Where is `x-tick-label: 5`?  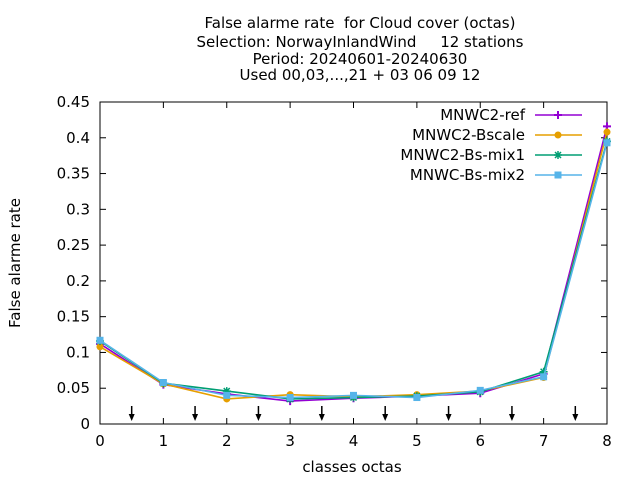 x-tick-label: 5 is located at coordinates (417, 441).